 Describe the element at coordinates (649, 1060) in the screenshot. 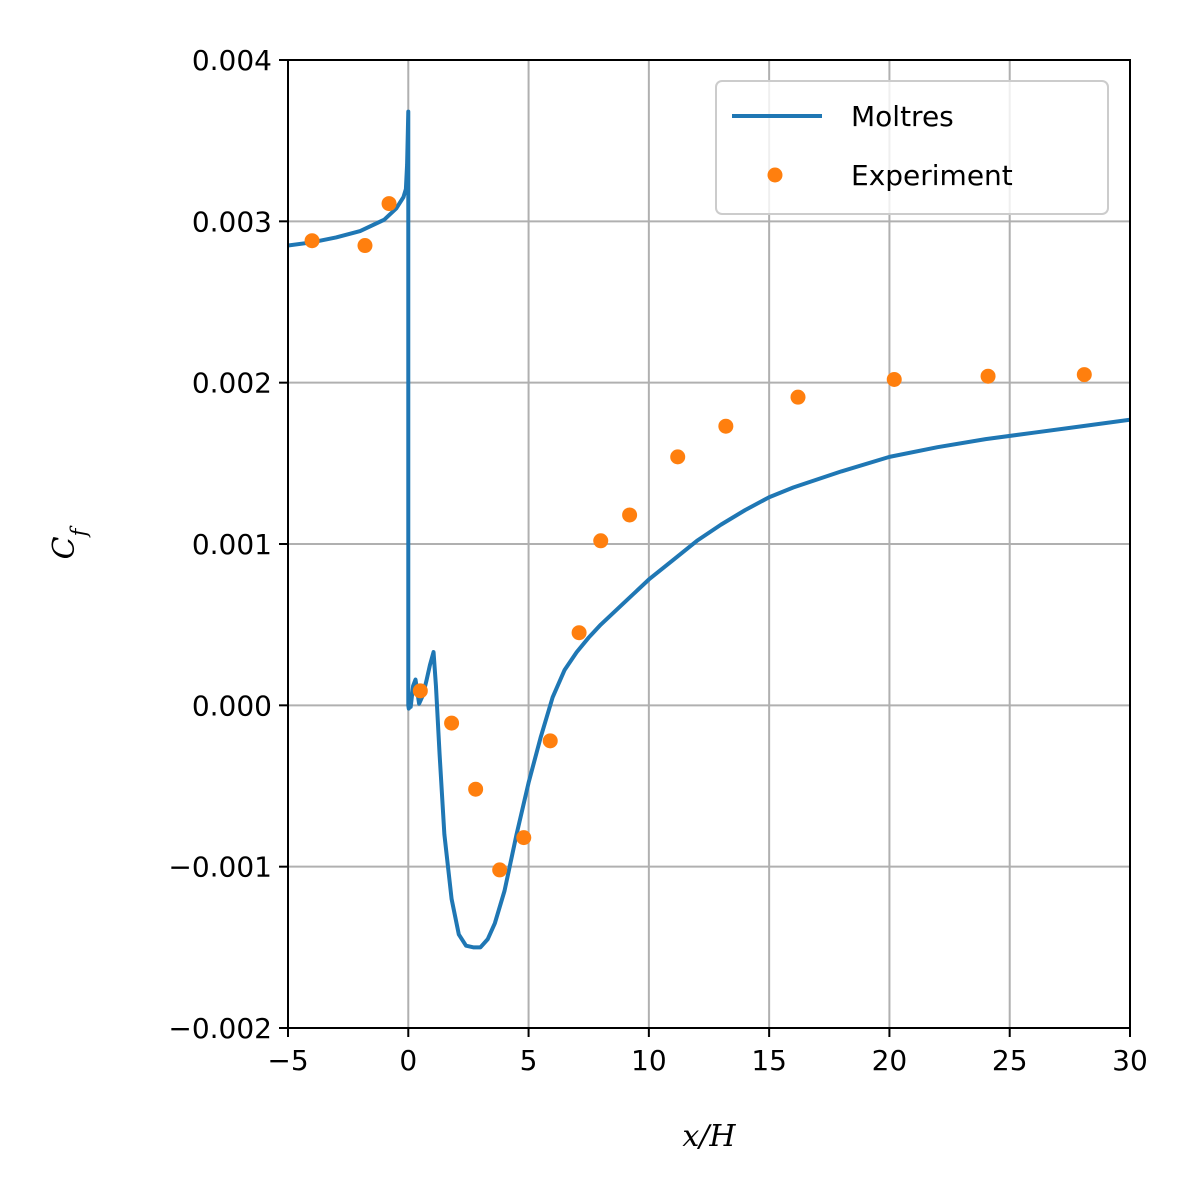

I see `x-tick-label: 10` at that location.